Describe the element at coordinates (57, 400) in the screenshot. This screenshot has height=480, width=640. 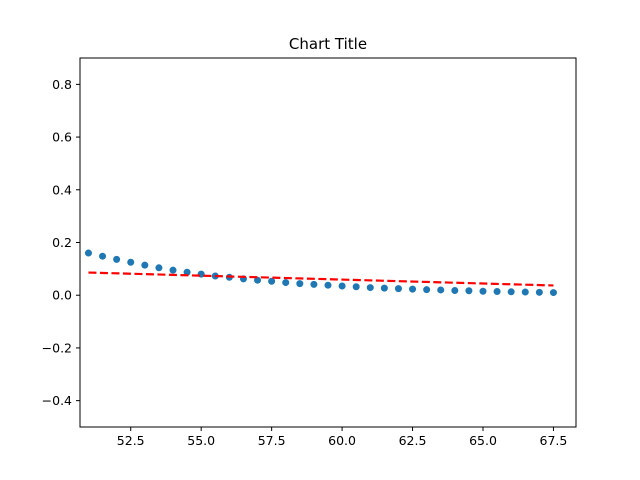
I see `y-tick-label: −0.4` at that location.